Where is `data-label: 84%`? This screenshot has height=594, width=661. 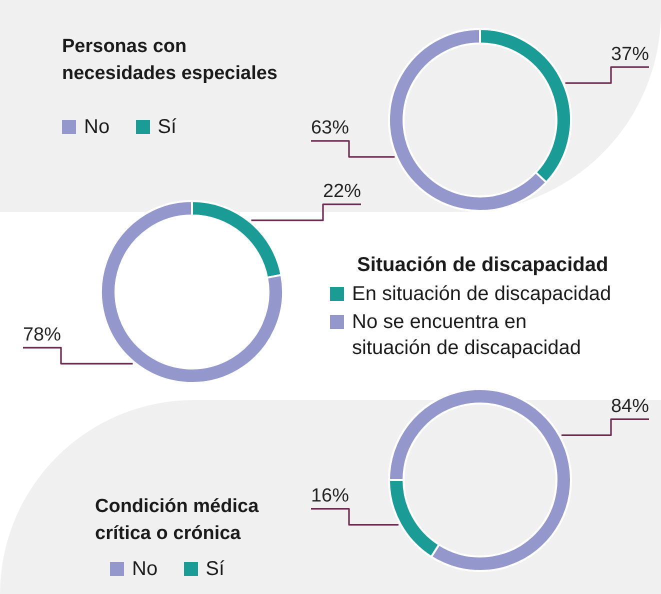
data-label: 84% is located at coordinates (630, 406).